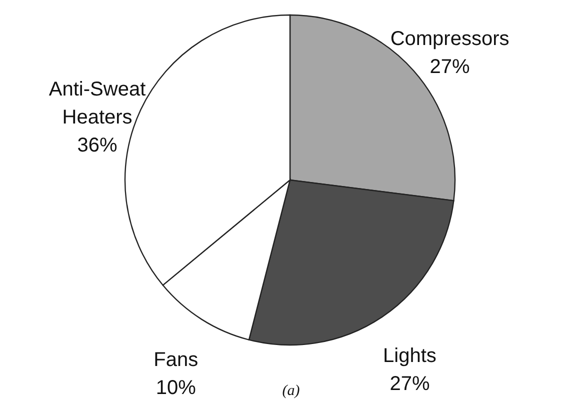 The image size is (582, 409). Describe the element at coordinates (97, 103) in the screenshot. I see `slice-label: Anti-Sweat Heaters` at that location.